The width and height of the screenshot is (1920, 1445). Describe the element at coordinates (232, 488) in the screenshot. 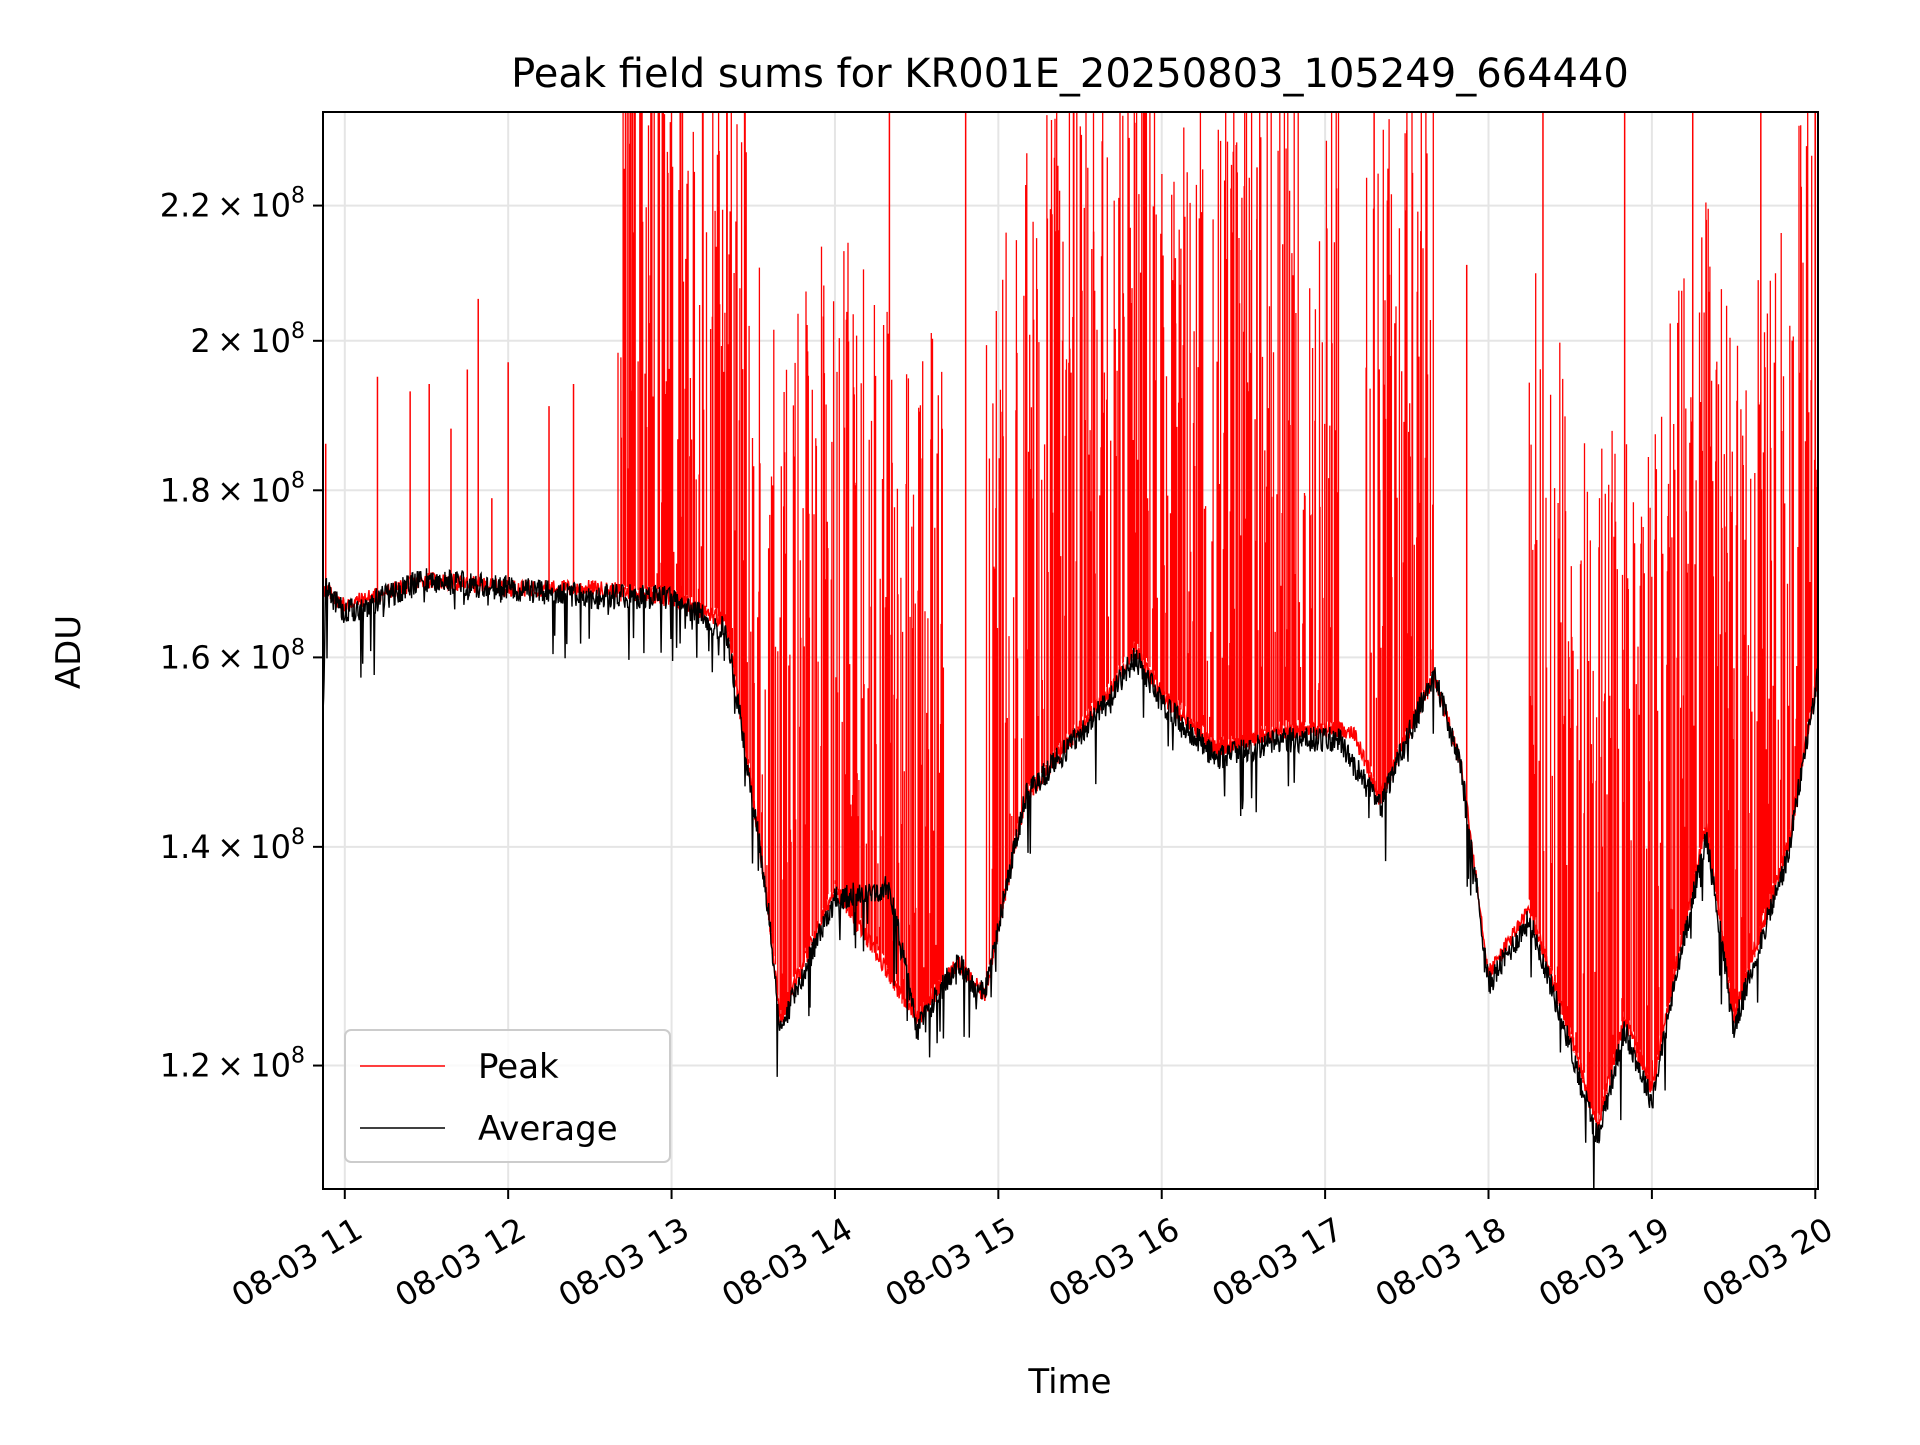

I see `y-tick-label: 1.8 × 108` at that location.